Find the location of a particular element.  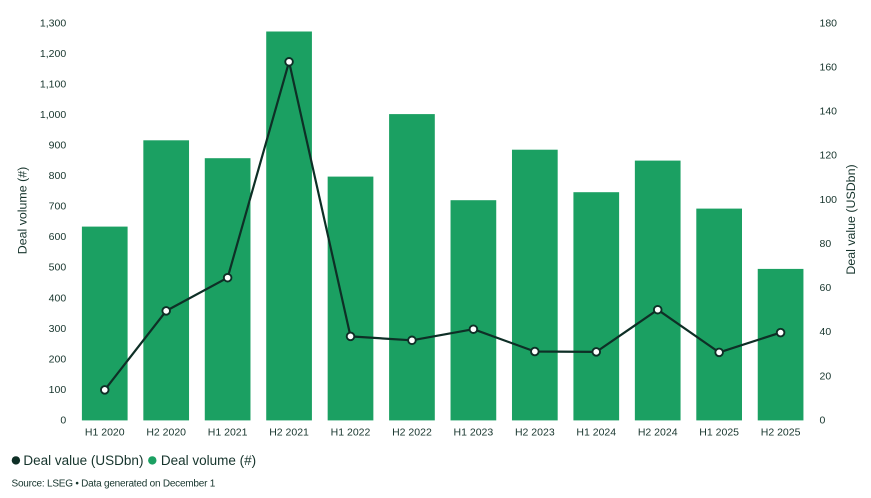

svg-text: 600 is located at coordinates (58, 237).